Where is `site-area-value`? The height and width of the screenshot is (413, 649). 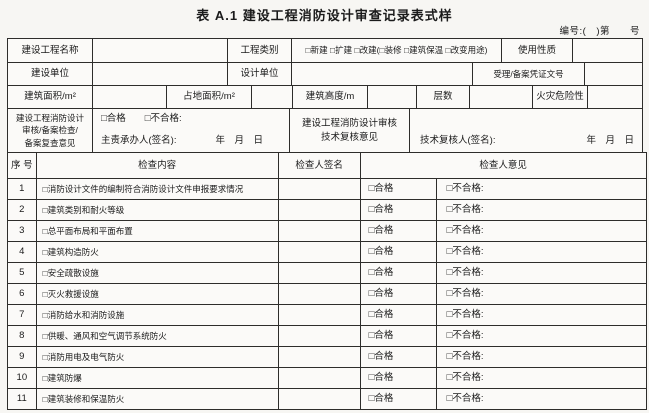 site-area-value is located at coordinates (272, 97).